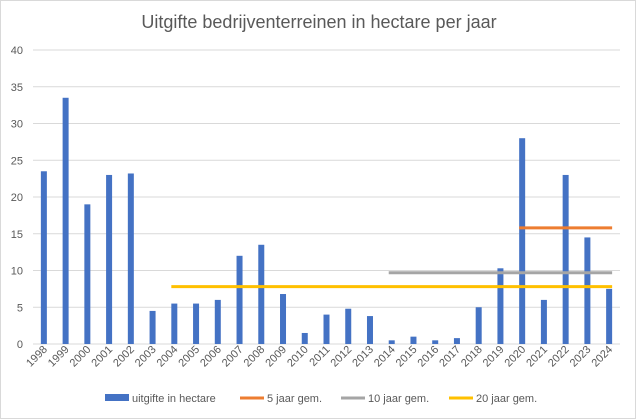 This screenshot has height=419, width=636. What do you see at coordinates (168, 357) in the screenshot?
I see `x-tick-label: 2004` at bounding box center [168, 357].